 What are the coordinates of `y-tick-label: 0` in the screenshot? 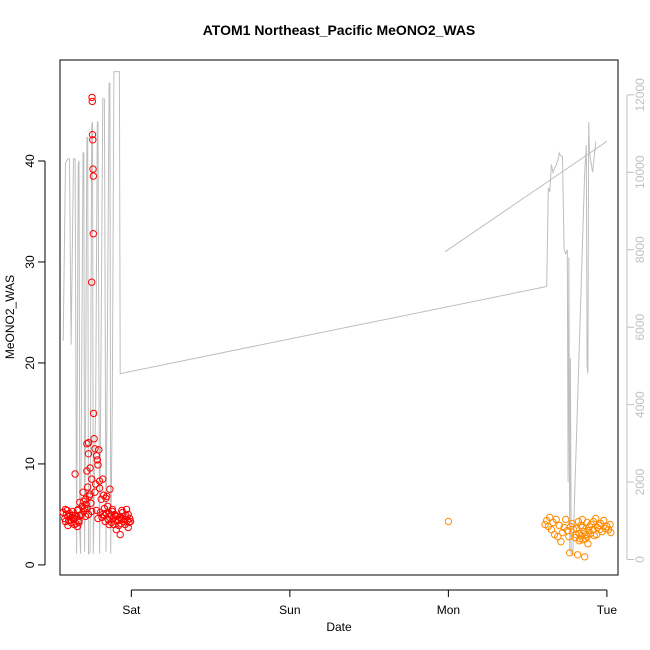 It's located at (30, 564).